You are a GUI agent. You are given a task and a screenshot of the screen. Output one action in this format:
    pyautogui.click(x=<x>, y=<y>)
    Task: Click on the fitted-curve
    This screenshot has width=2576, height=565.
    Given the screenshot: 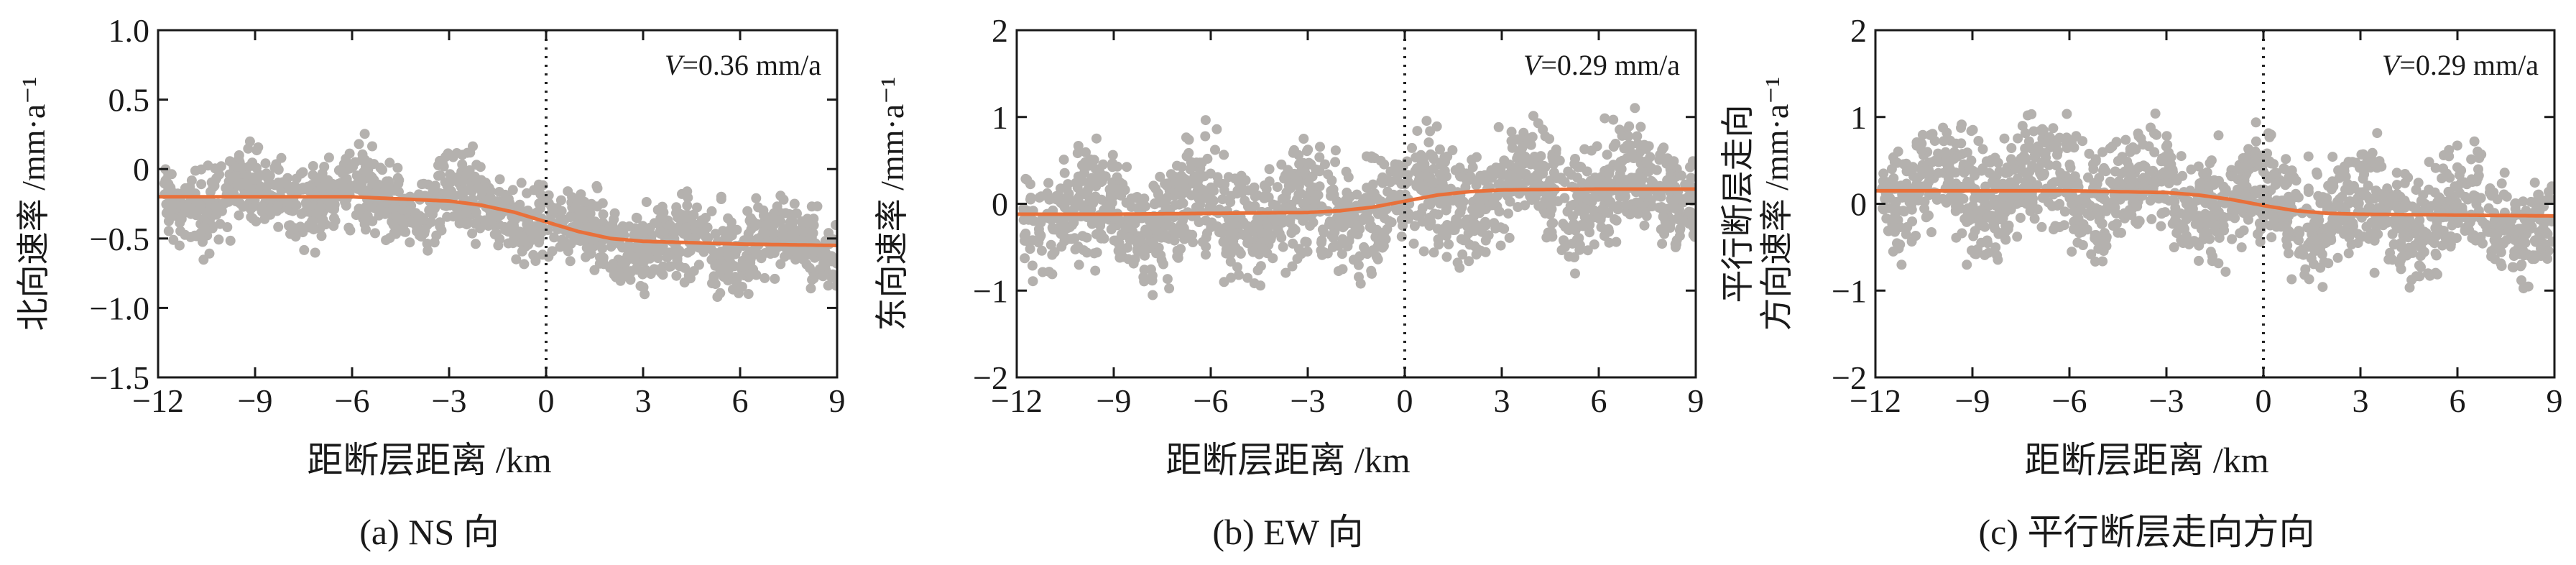 What is the action you would take?
    pyautogui.click(x=2215, y=203)
    